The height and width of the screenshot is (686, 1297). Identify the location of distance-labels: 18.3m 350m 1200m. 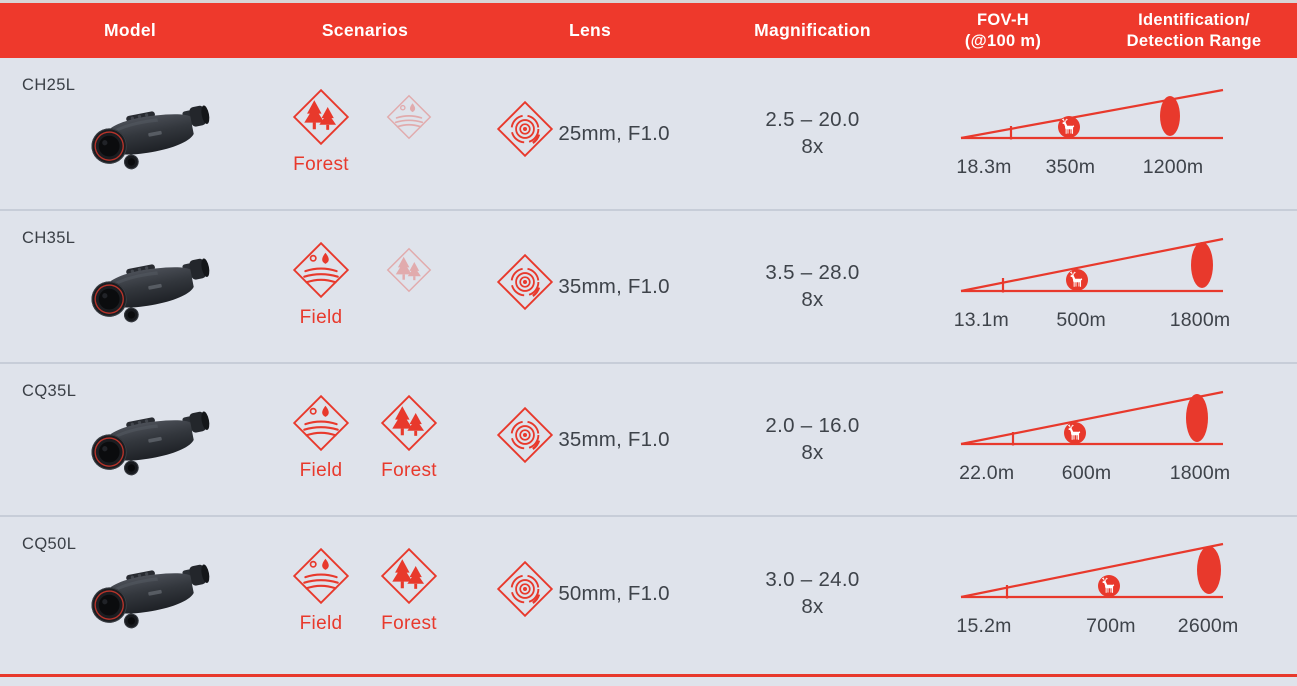
(1091, 169).